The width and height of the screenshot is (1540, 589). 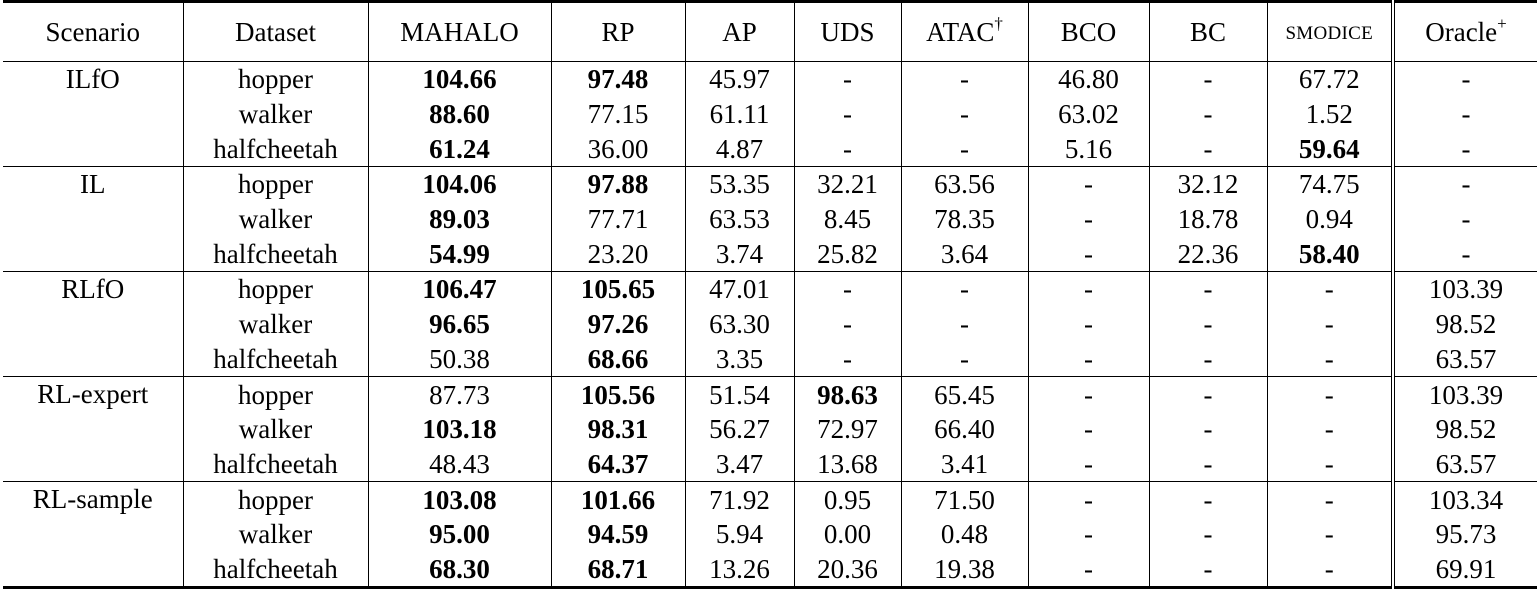 I want to click on dataset-cell: halfcheetah, so click(x=275, y=359).